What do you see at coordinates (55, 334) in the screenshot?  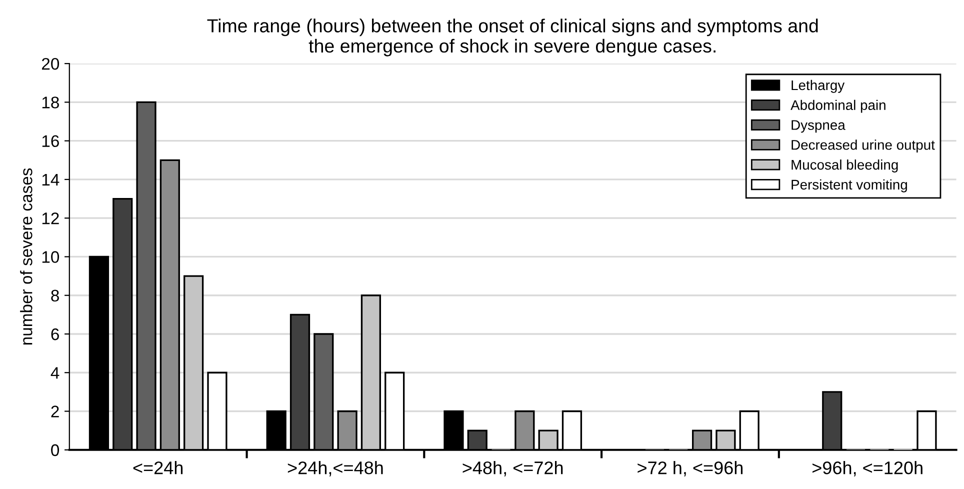 I see `y-tick-label: 6` at bounding box center [55, 334].